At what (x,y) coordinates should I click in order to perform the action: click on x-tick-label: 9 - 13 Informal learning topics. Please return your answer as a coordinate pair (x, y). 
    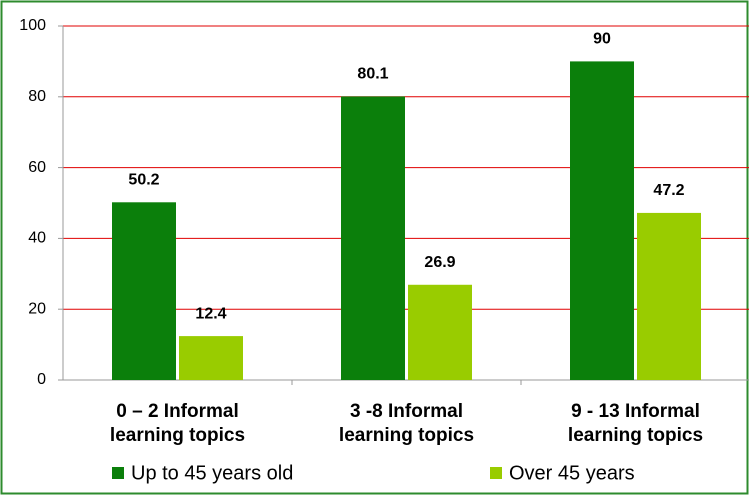
    Looking at the image, I should click on (635, 423).